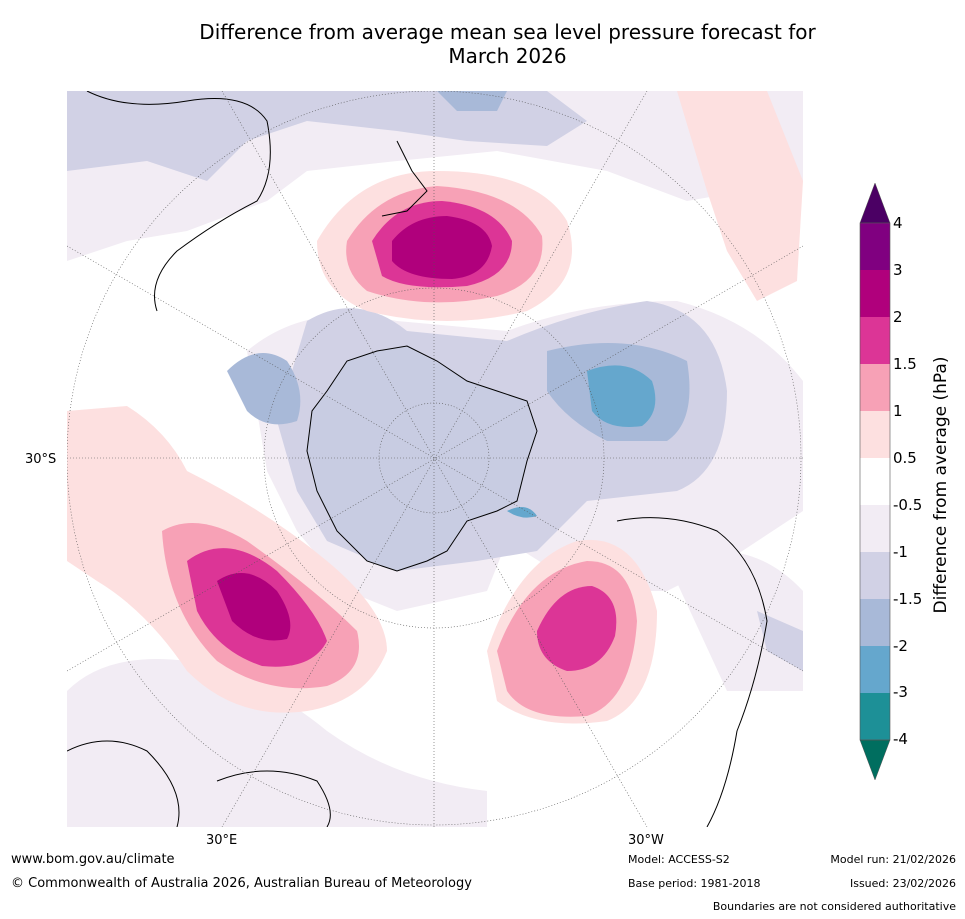 This screenshot has width=965, height=919. What do you see at coordinates (875, 760) in the screenshot?
I see `colorbar-arrow-bottom` at bounding box center [875, 760].